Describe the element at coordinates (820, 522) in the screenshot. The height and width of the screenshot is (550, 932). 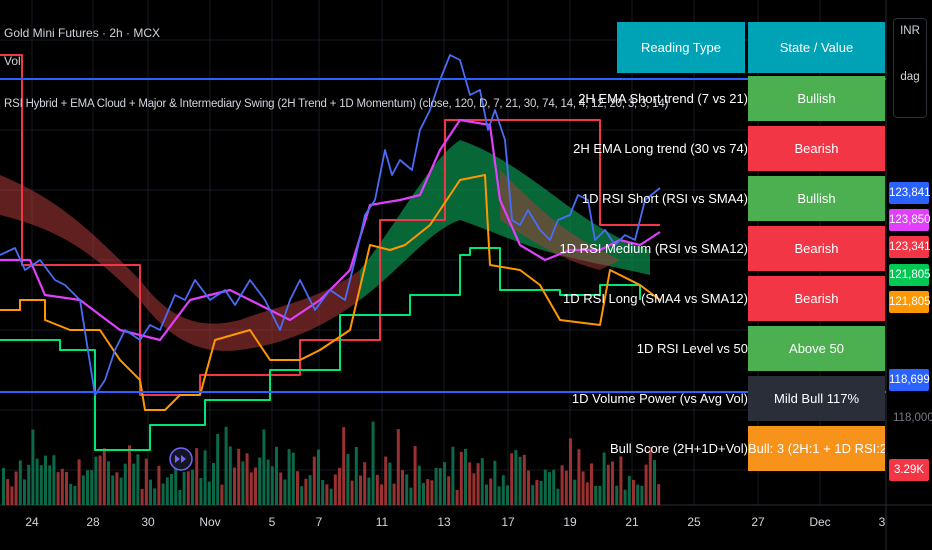
I see `time-tick: Dec` at that location.